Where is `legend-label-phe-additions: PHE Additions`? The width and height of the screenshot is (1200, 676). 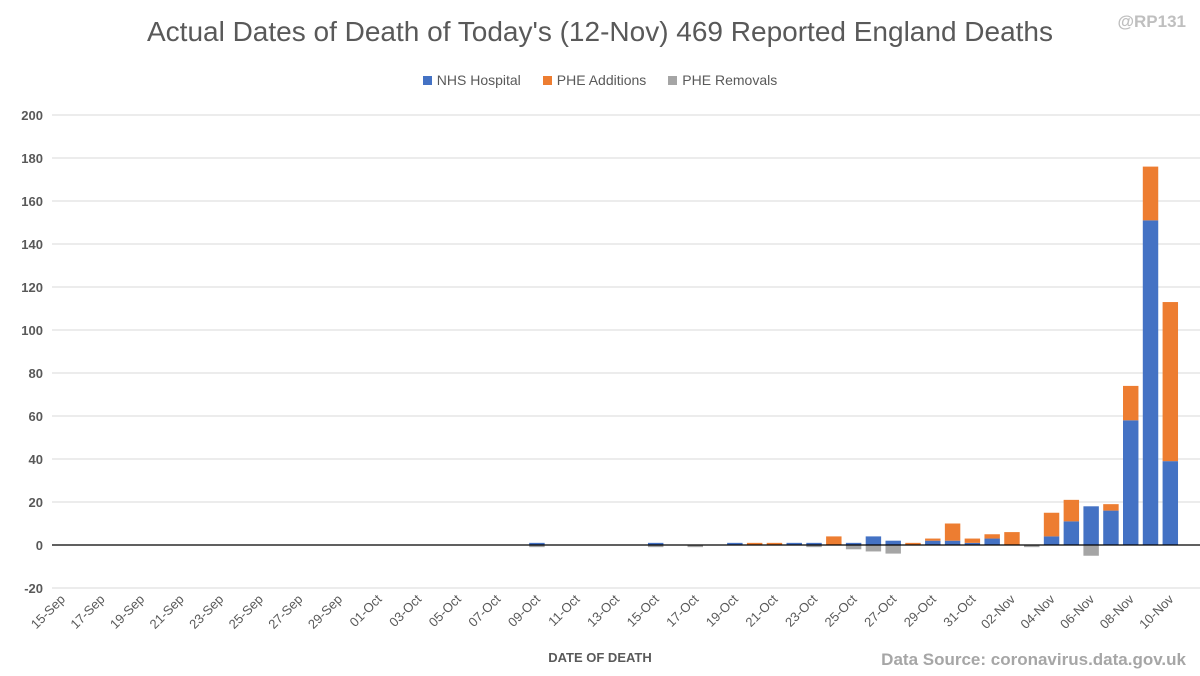 legend-label-phe-additions: PHE Additions is located at coordinates (601, 80).